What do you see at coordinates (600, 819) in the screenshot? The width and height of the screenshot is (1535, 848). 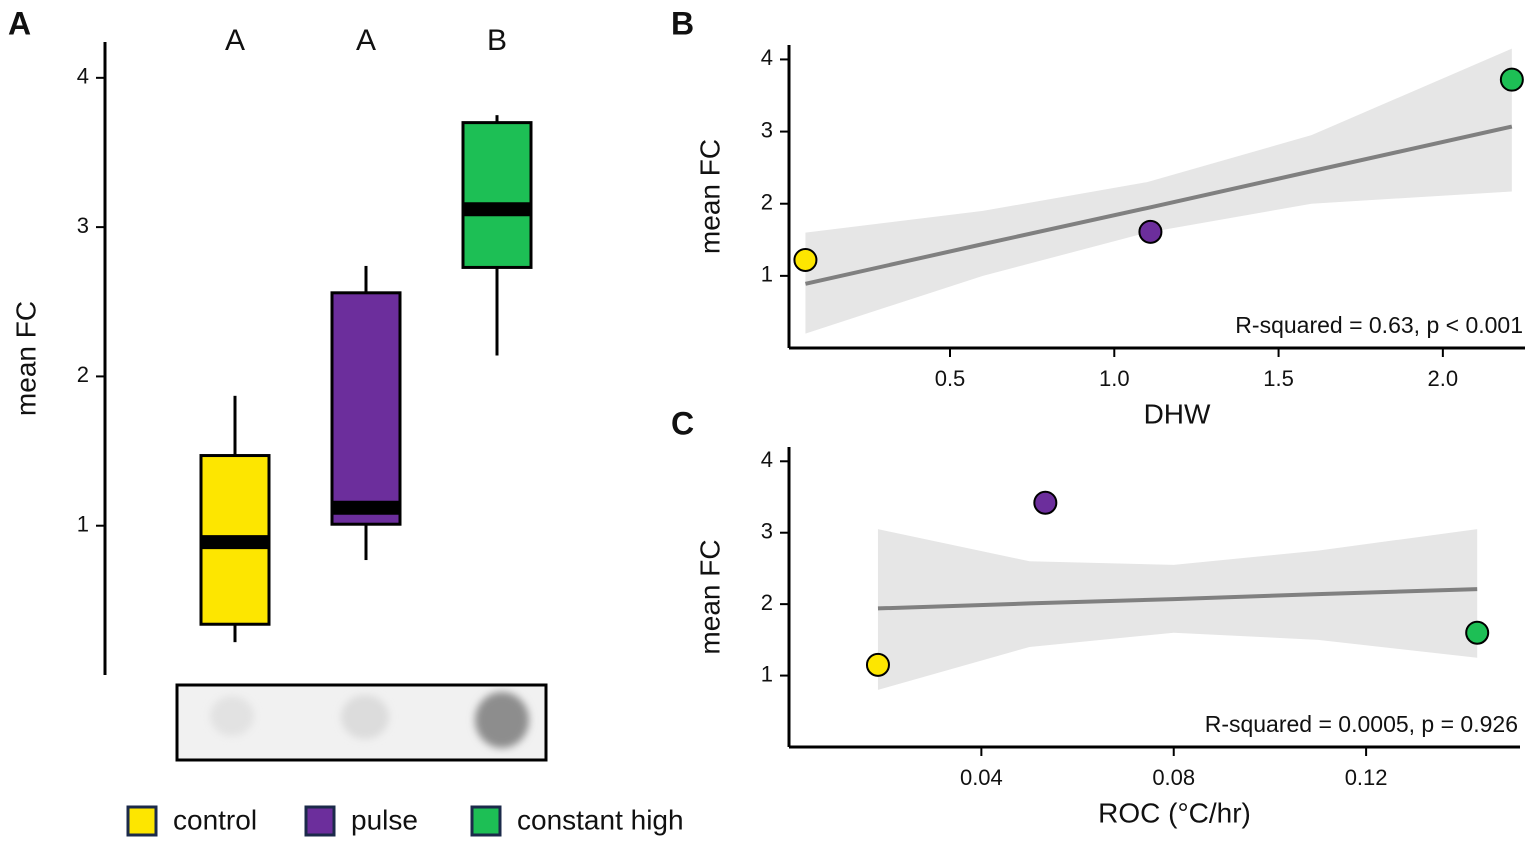 I see `legend-label: constant high` at bounding box center [600, 819].